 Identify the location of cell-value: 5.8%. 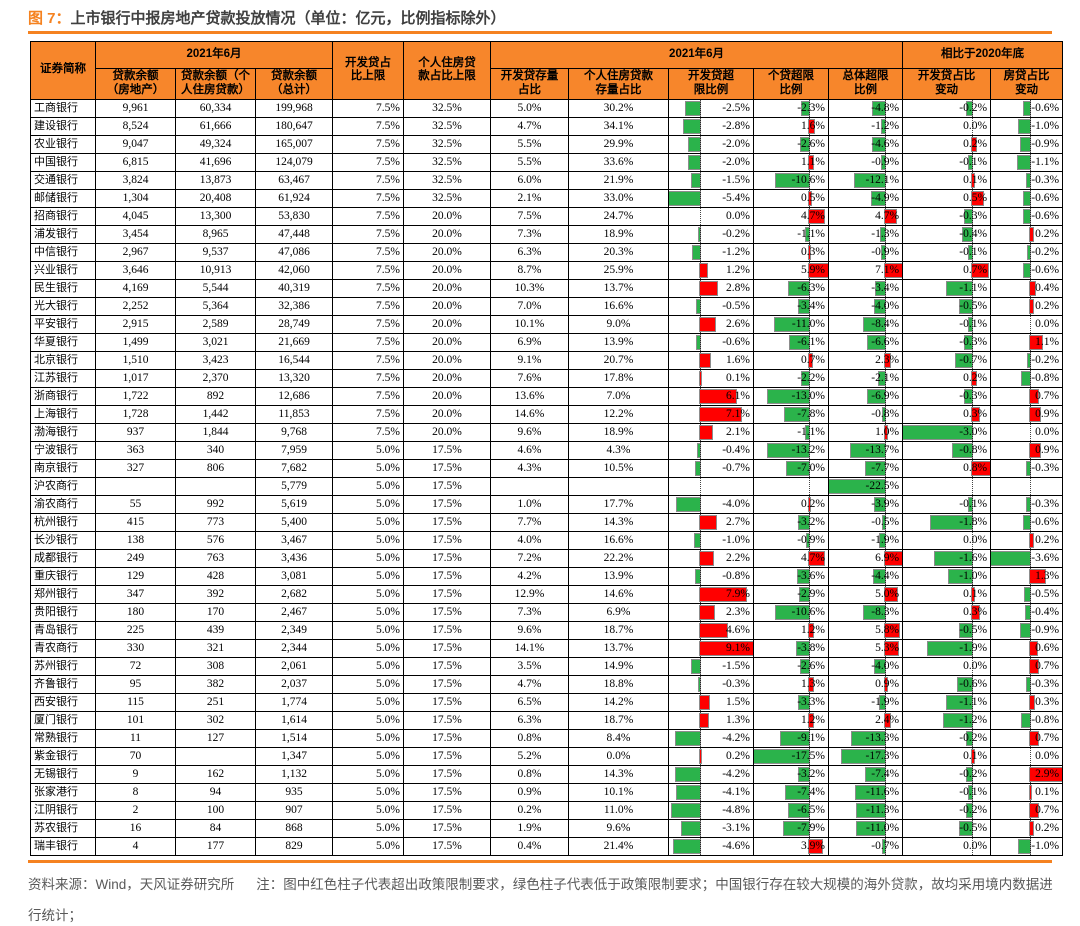
(887, 629).